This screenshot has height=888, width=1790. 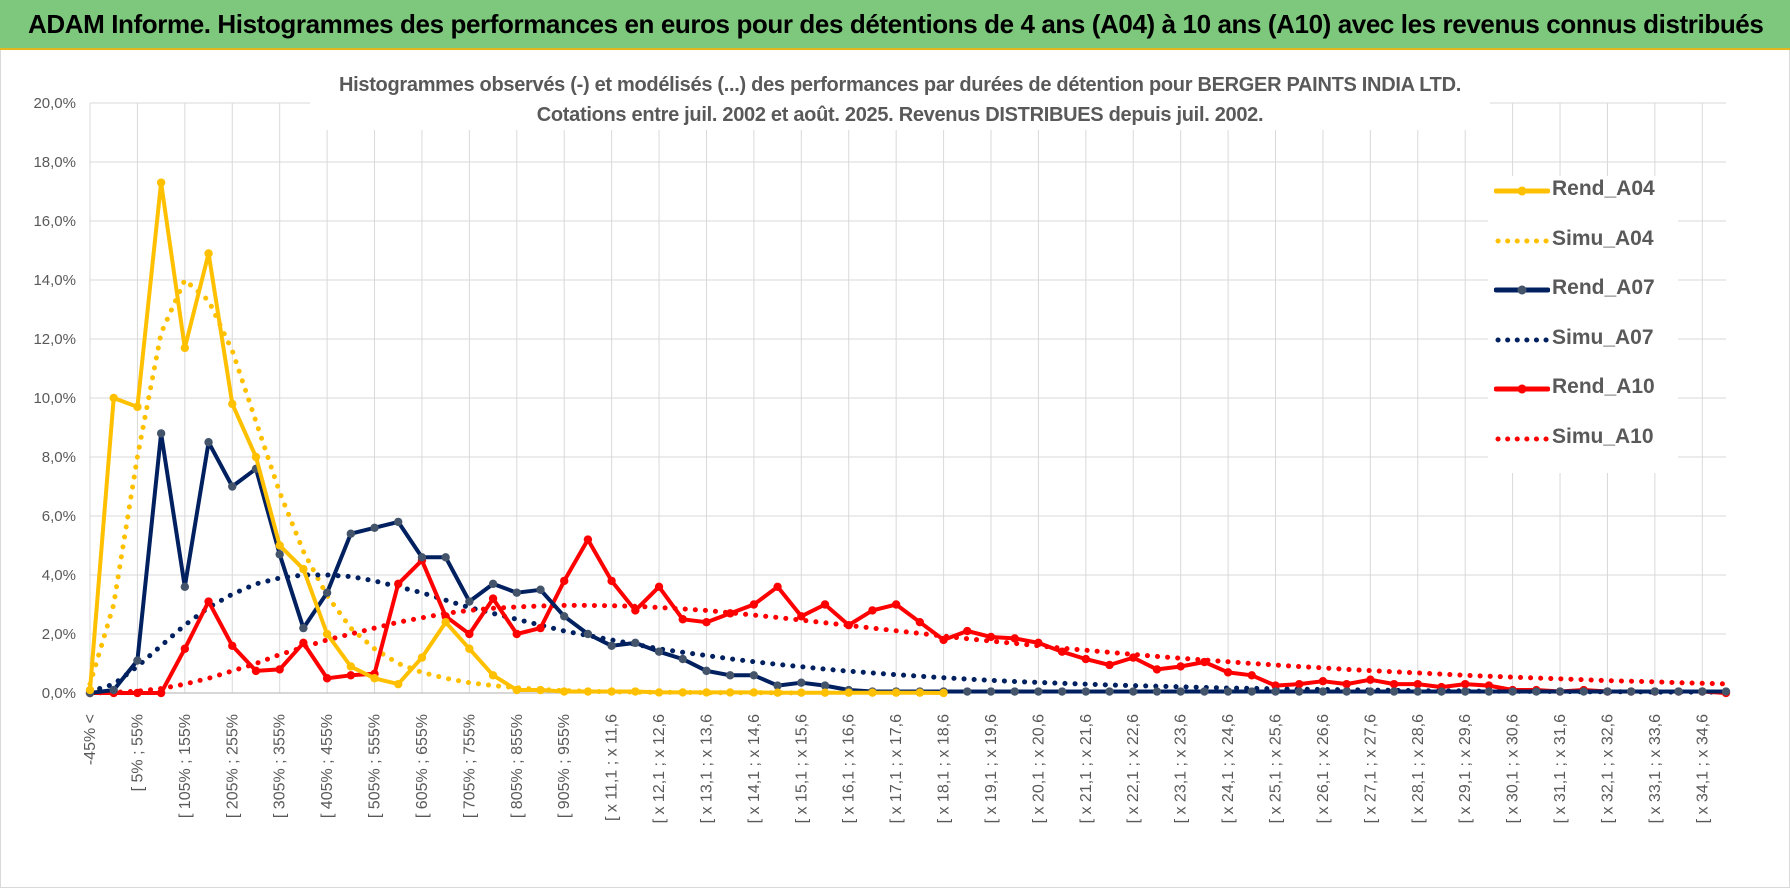 What do you see at coordinates (944, 769) in the screenshot?
I see `x-tick-label: [ x 18,1 ; x 18,6` at bounding box center [944, 769].